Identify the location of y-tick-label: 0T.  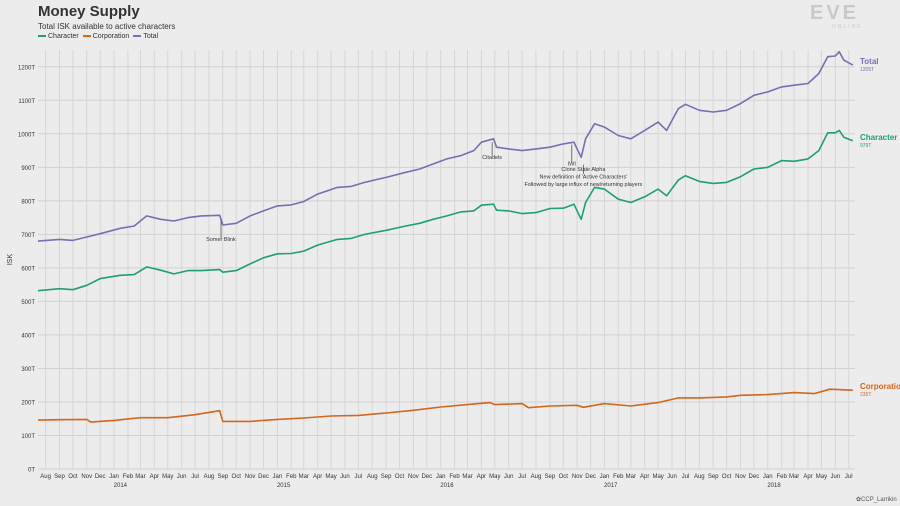
(31, 471).